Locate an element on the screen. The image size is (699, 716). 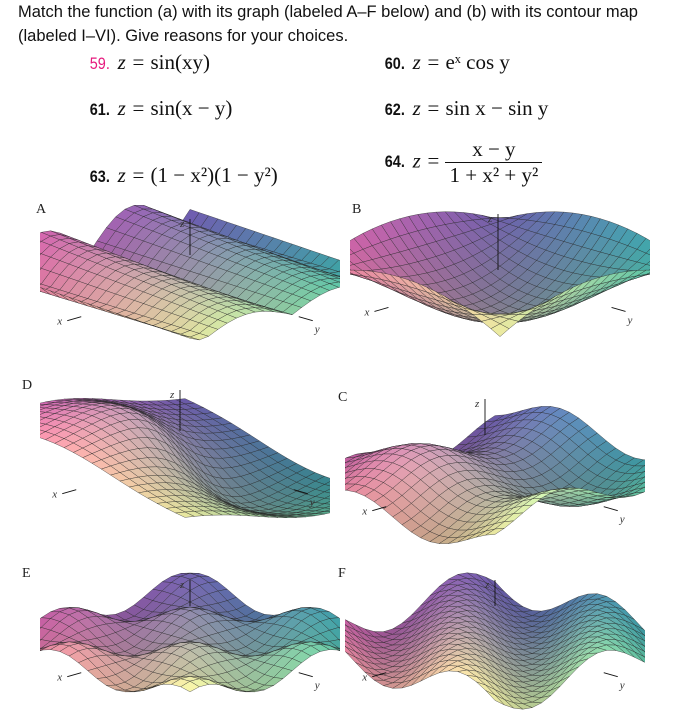
graph-b-surface: z x y is located at coordinates (500, 280).